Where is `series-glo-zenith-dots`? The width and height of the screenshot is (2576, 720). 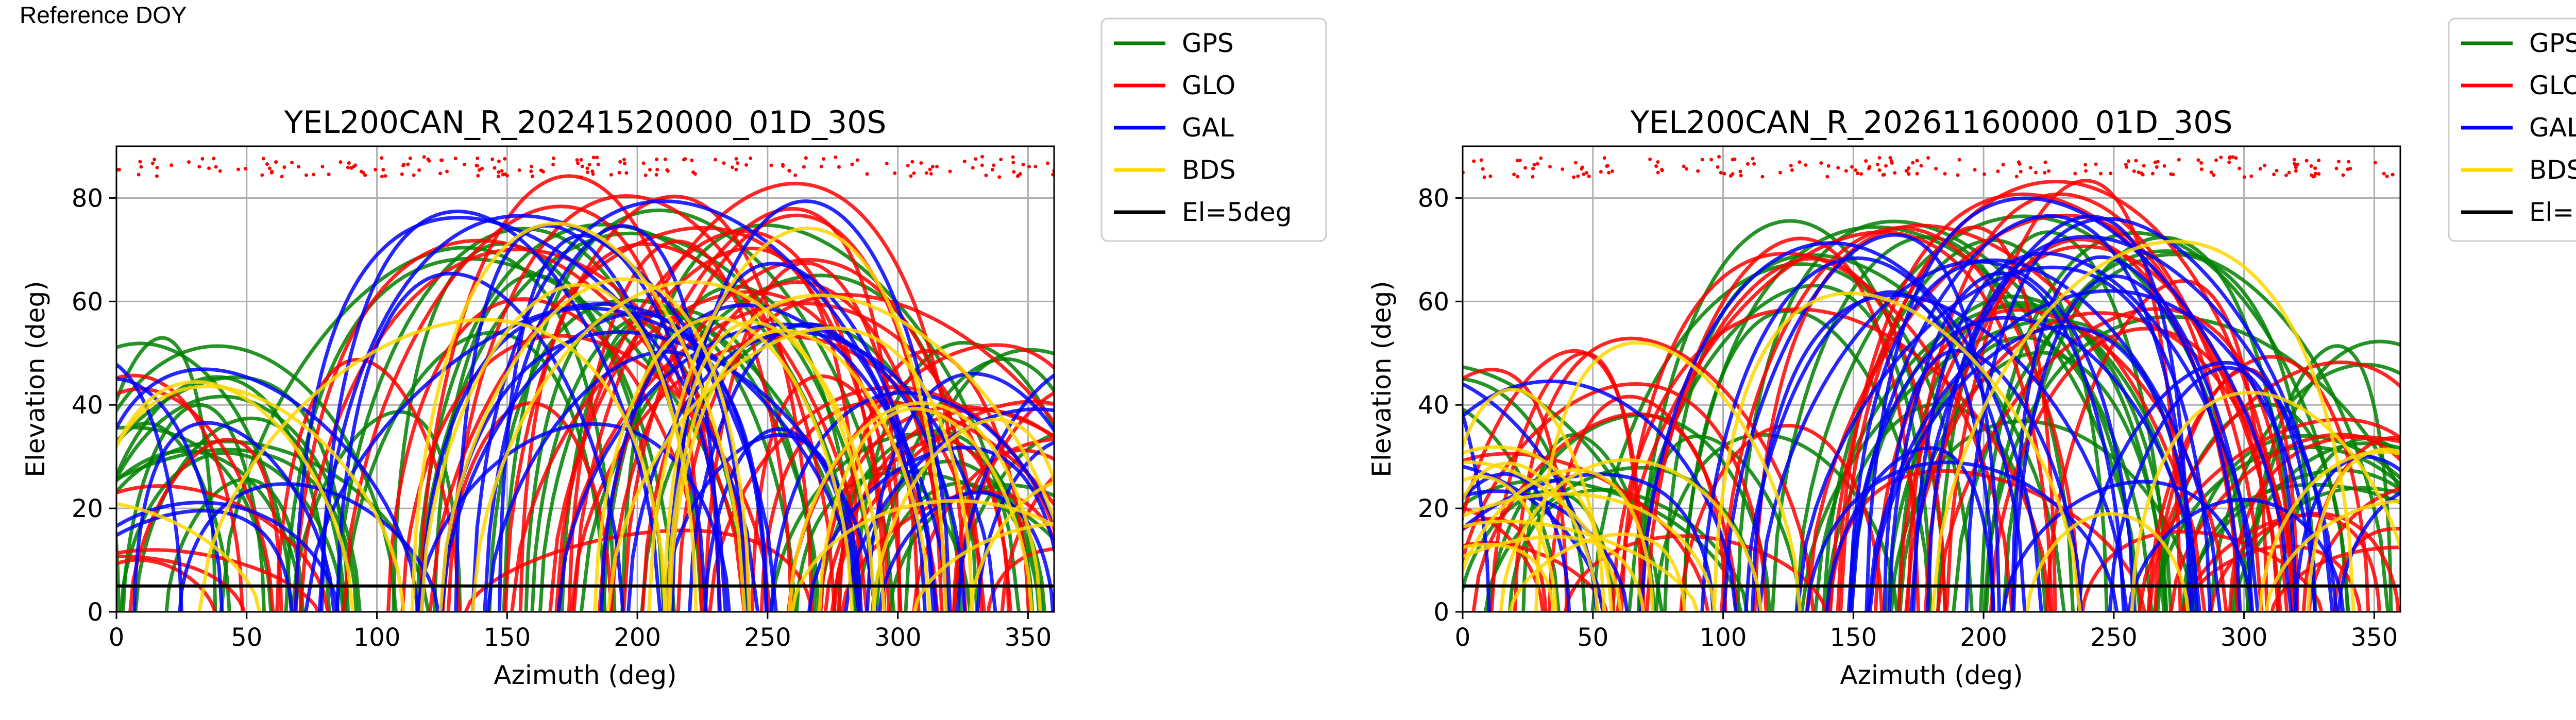 series-glo-zenith-dots is located at coordinates (585, 167).